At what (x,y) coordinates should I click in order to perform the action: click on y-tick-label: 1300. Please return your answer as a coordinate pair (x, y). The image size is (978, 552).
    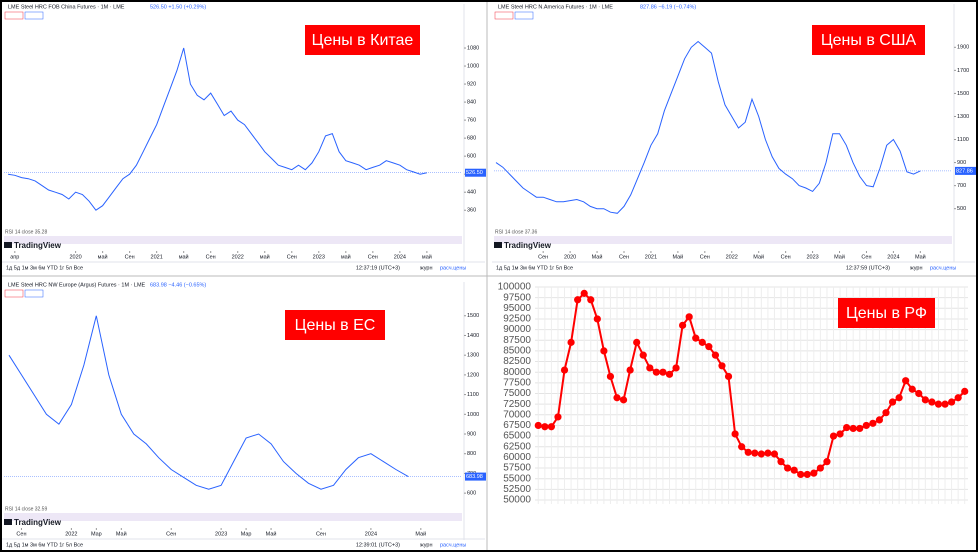
    Looking at the image, I should click on (963, 117).